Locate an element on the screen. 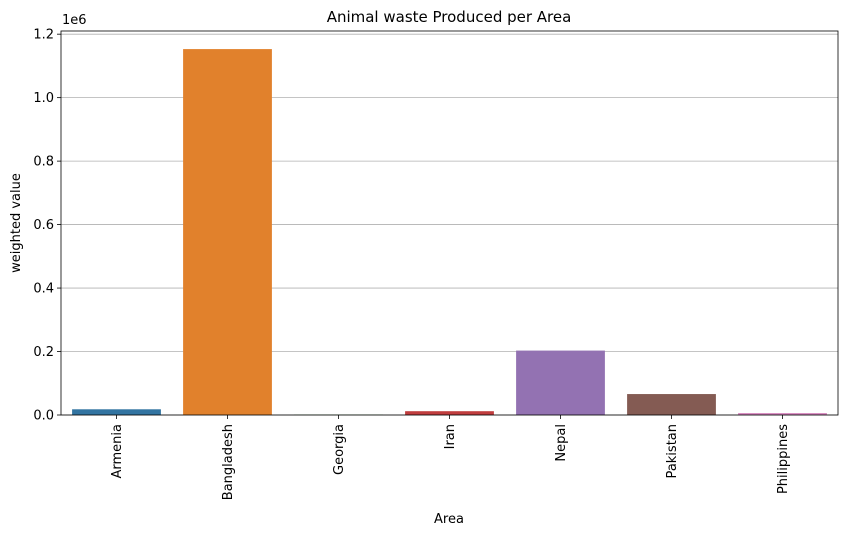 Image resolution: width=846 pixels, height=540 pixels. y-tick-label: 0.6 is located at coordinates (43, 225).